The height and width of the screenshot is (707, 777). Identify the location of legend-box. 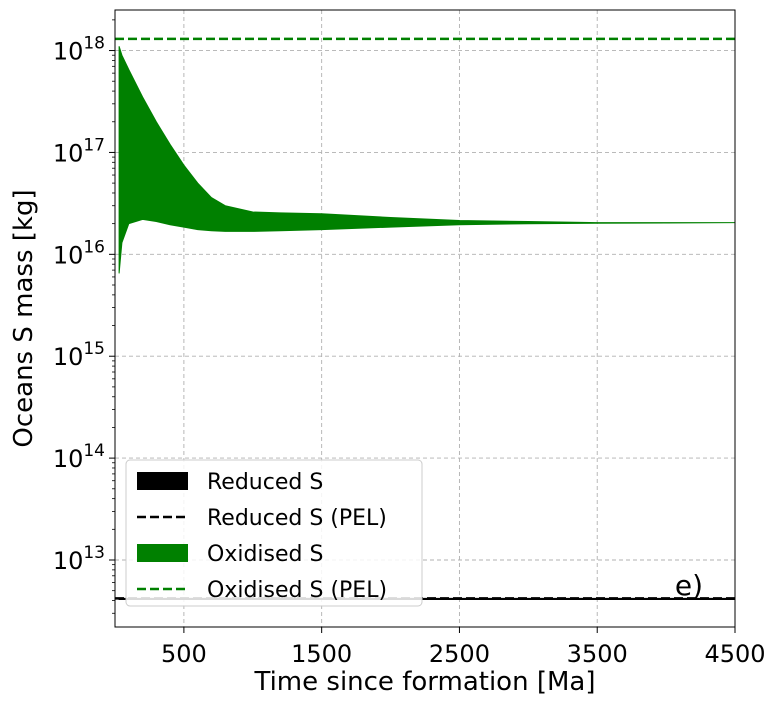
(274, 533).